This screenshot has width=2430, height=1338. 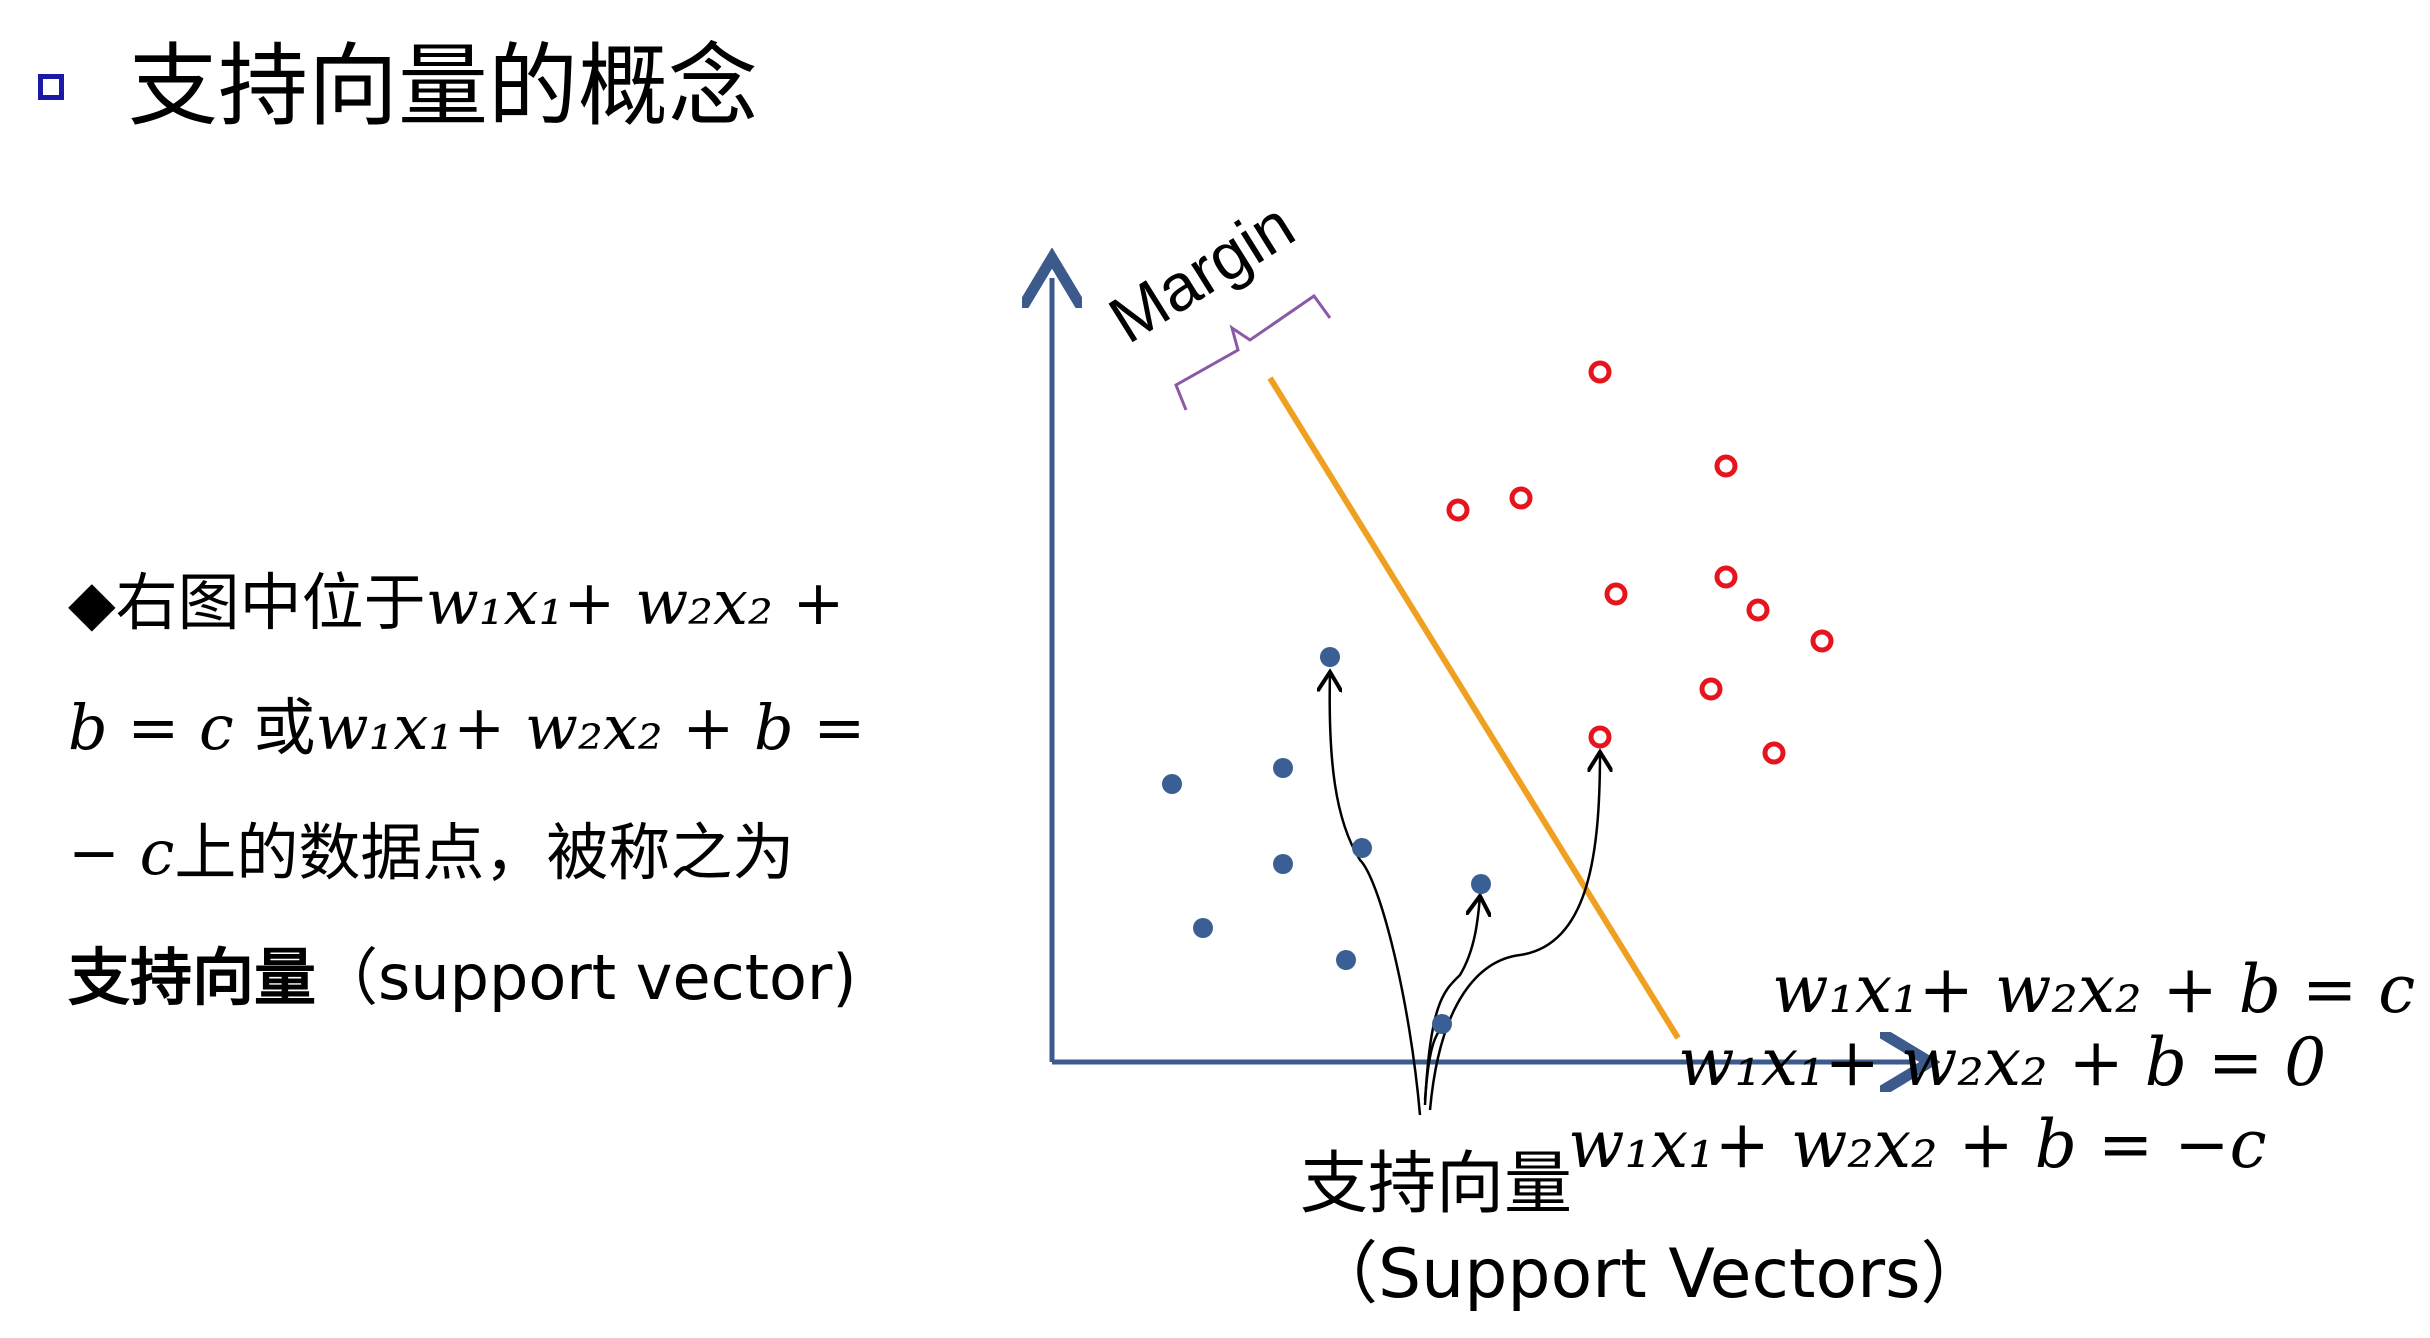 What do you see at coordinates (2002, 1062) in the screenshot?
I see `equation-hyperplane: w₁x₁+ w₂x₂ + b = 0` at bounding box center [2002, 1062].